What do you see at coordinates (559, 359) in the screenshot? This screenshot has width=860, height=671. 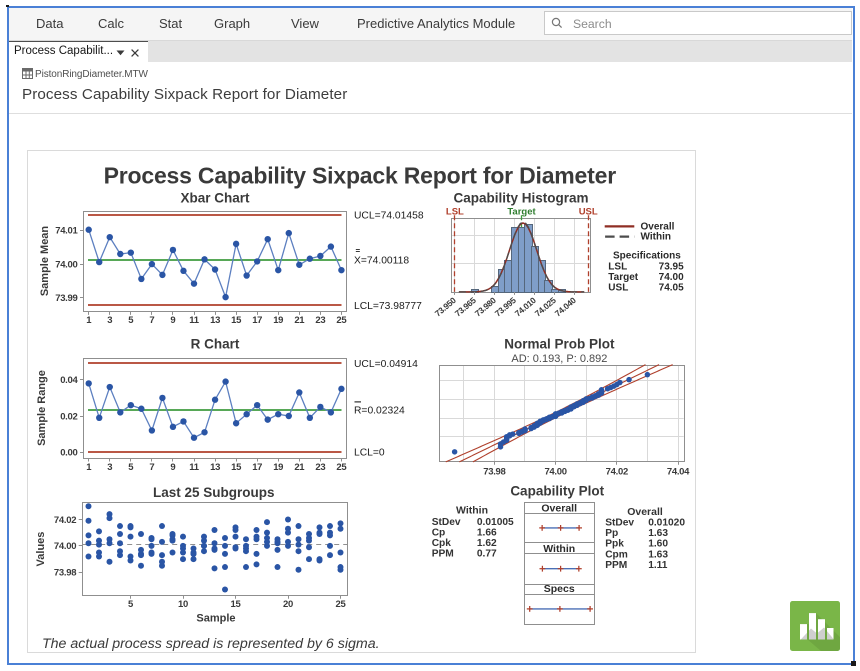 I see `svg-text: AD: 0.193, P: 0.892` at bounding box center [559, 359].